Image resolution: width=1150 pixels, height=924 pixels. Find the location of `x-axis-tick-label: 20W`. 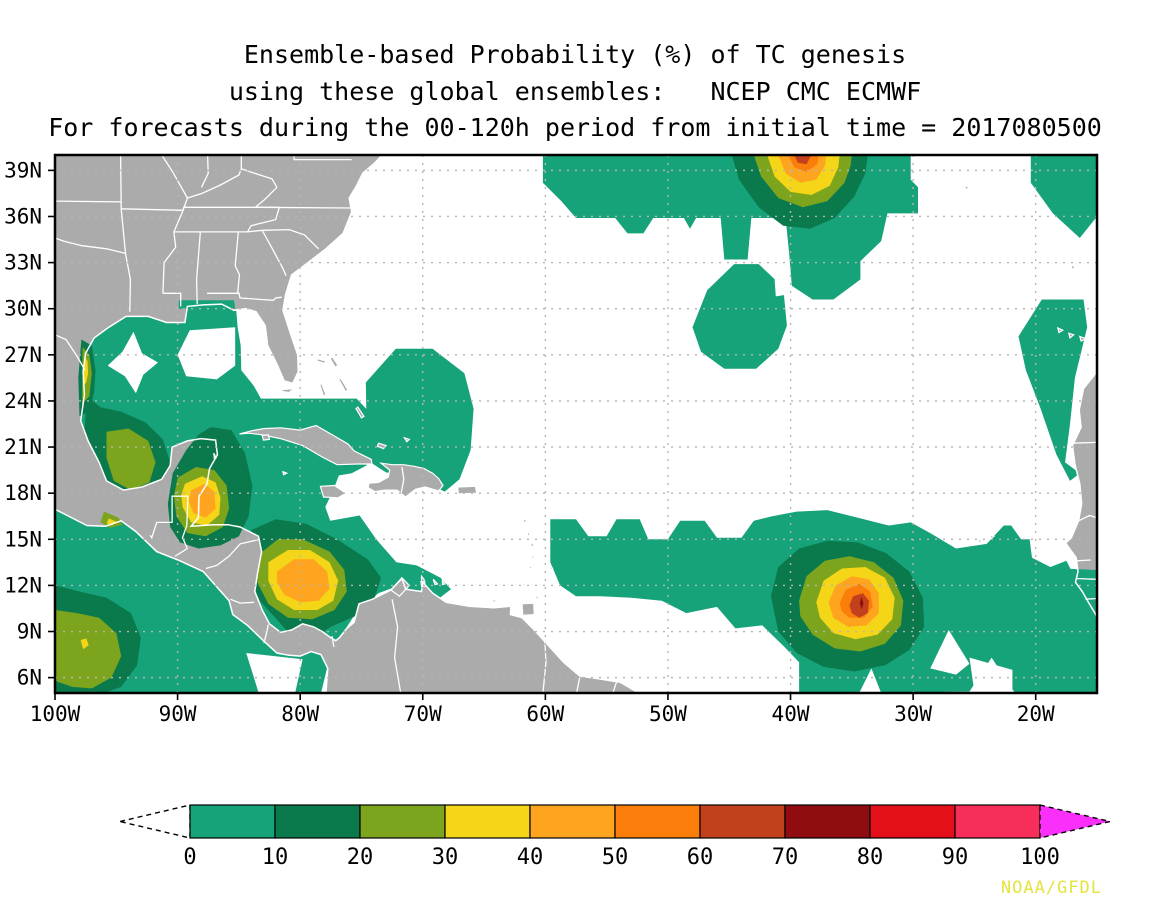

x-axis-tick-label: 20W is located at coordinates (1036, 714).